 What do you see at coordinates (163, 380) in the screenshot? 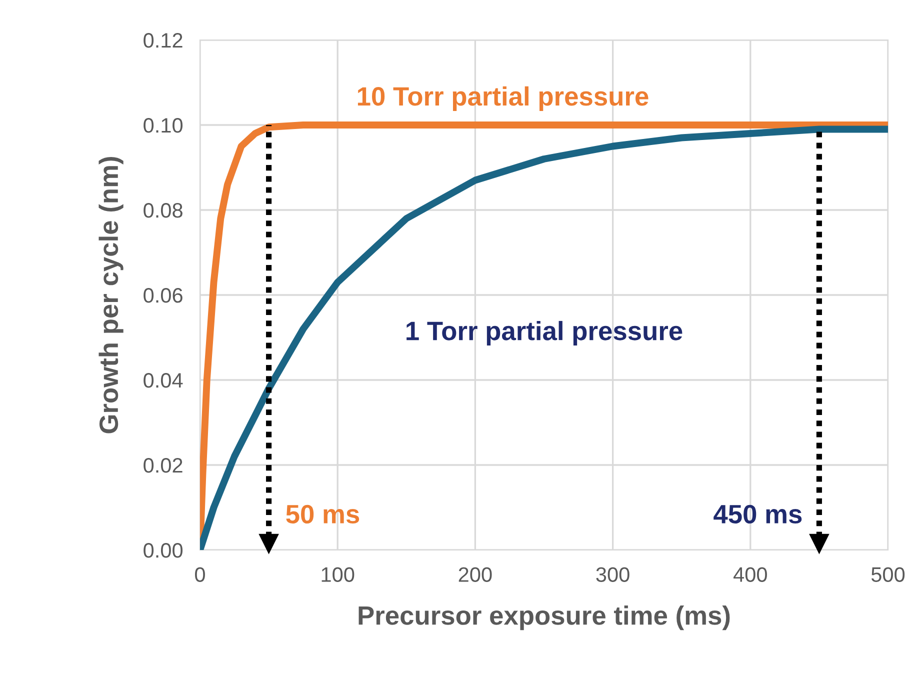
I see `y-tick-label: 0.04` at bounding box center [163, 380].